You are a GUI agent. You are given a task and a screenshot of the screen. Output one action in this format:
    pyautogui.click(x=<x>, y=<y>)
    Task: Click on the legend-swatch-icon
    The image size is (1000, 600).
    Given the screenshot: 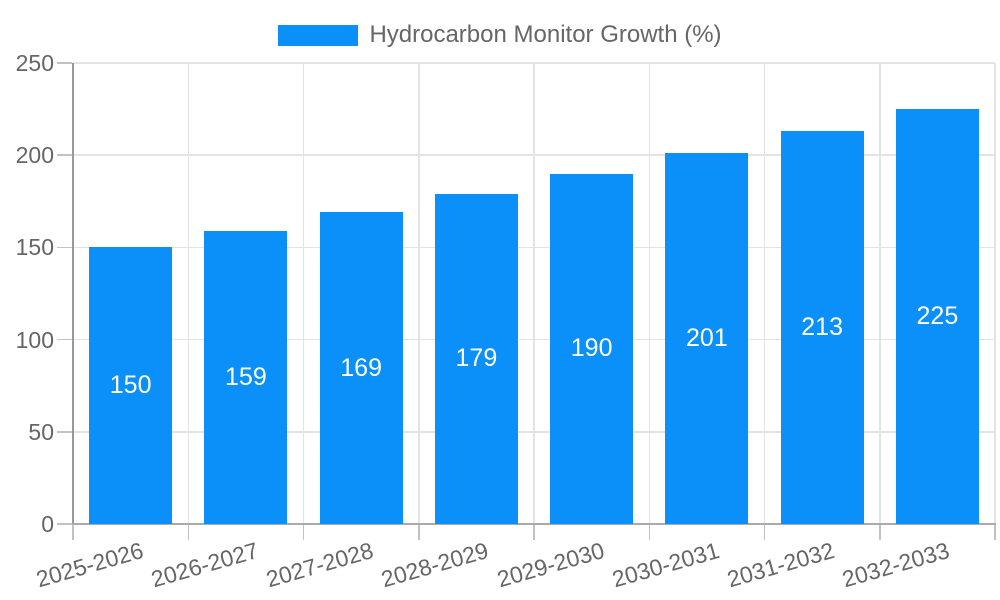 What is the action you would take?
    pyautogui.click(x=318, y=35)
    